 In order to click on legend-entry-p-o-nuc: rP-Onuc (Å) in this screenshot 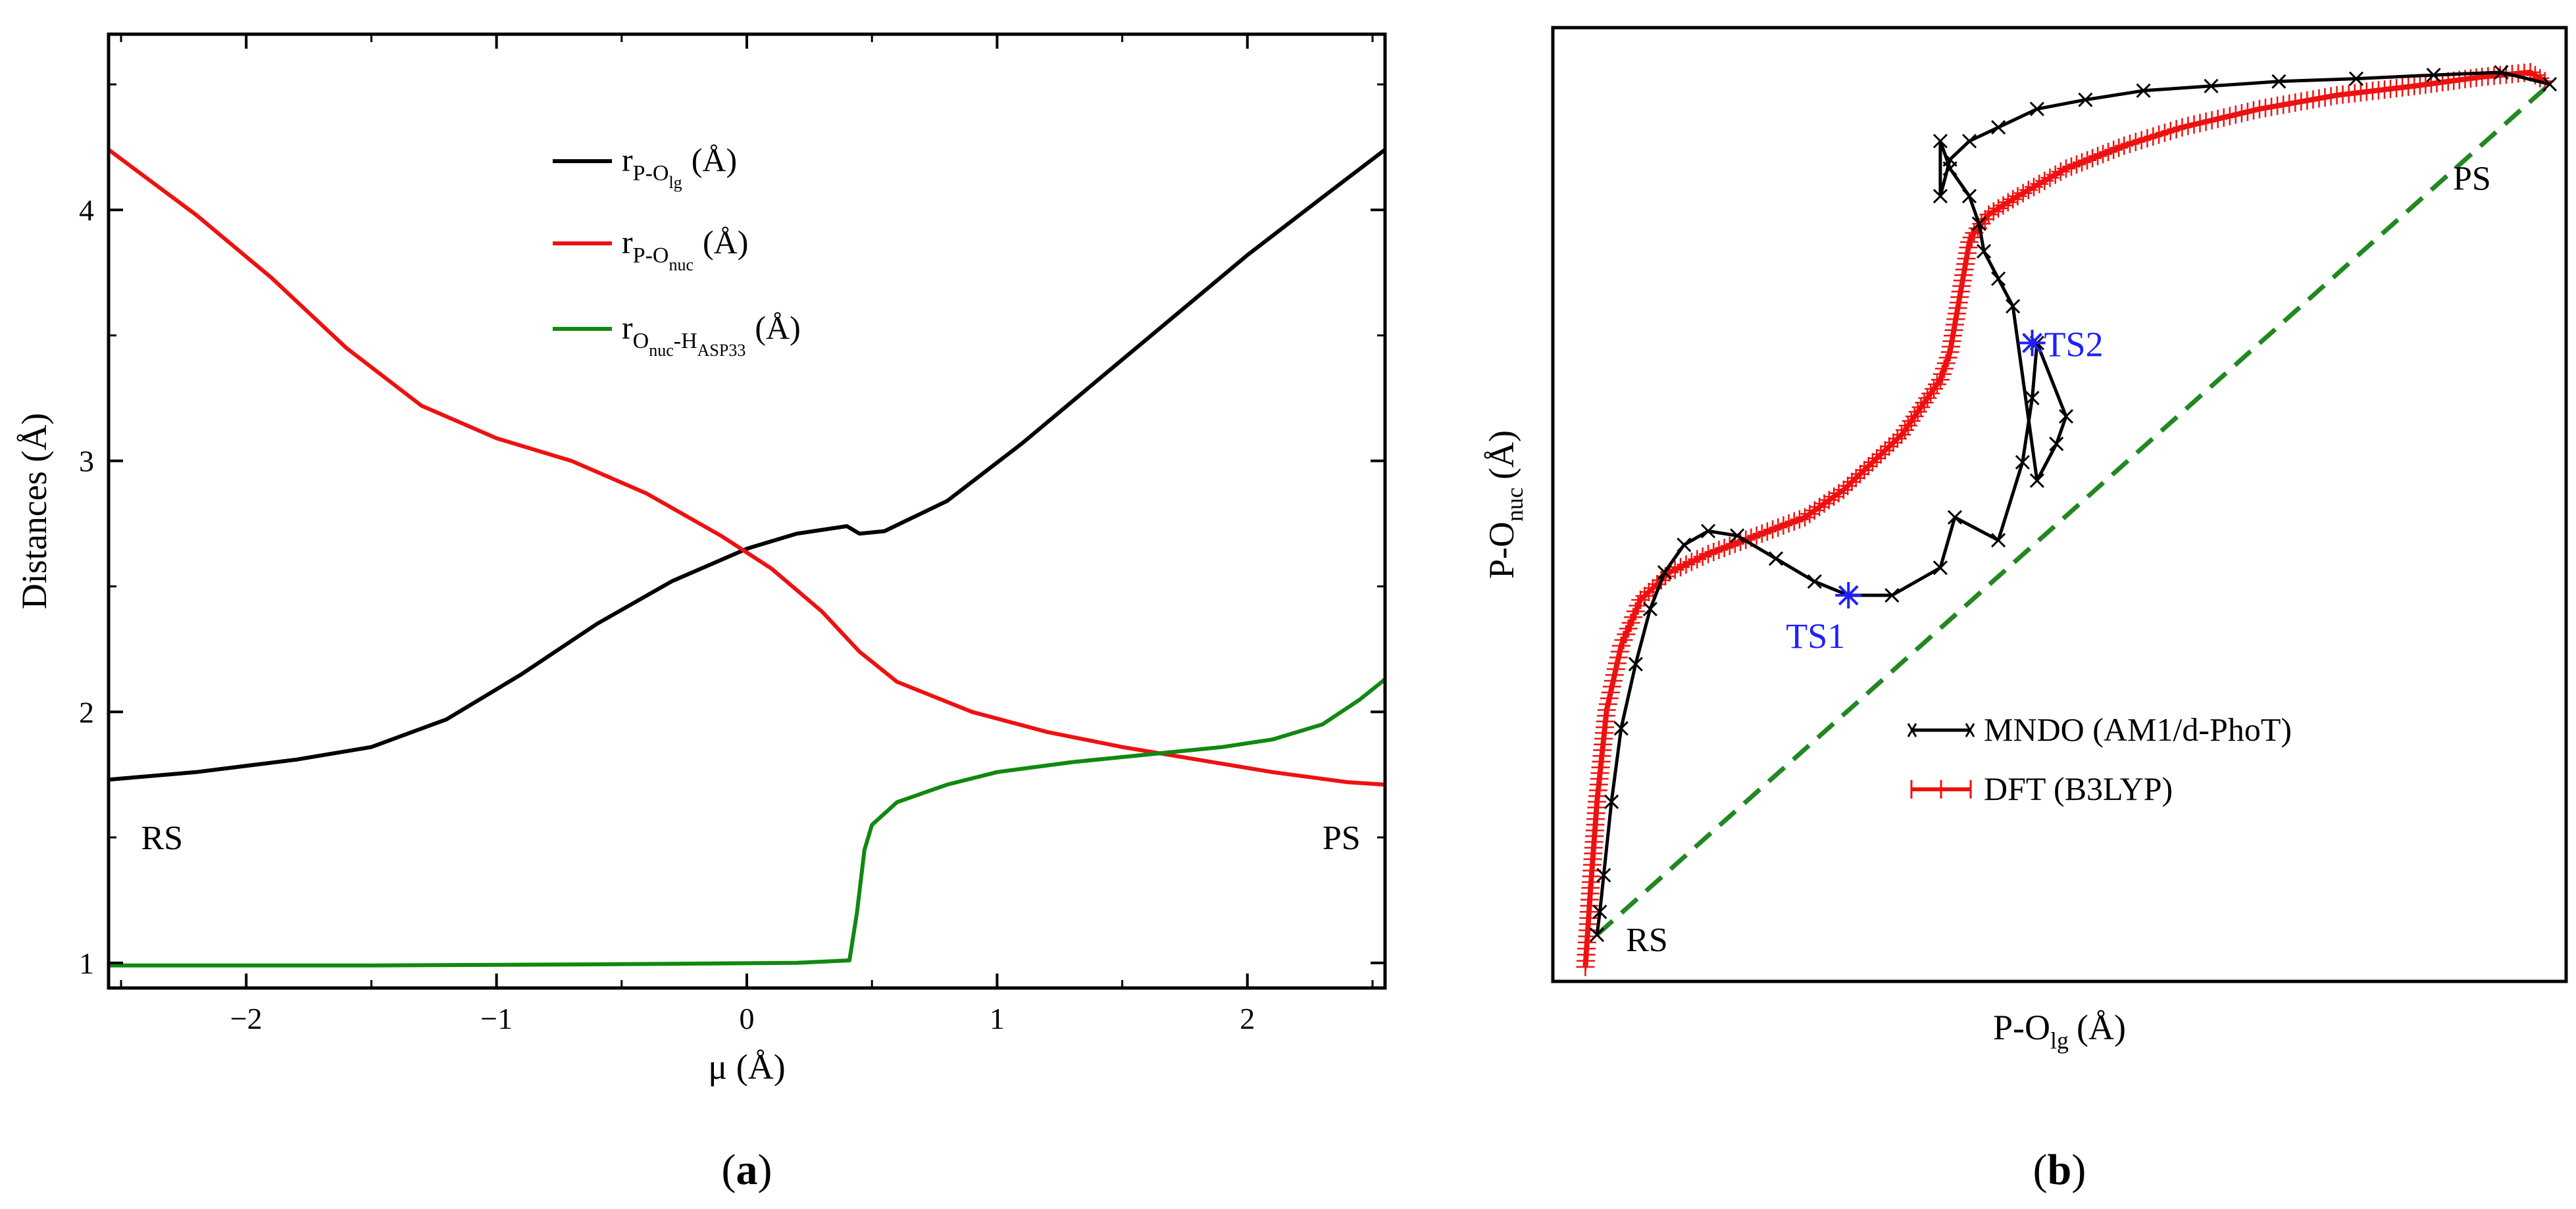, I will do `click(650, 249)`.